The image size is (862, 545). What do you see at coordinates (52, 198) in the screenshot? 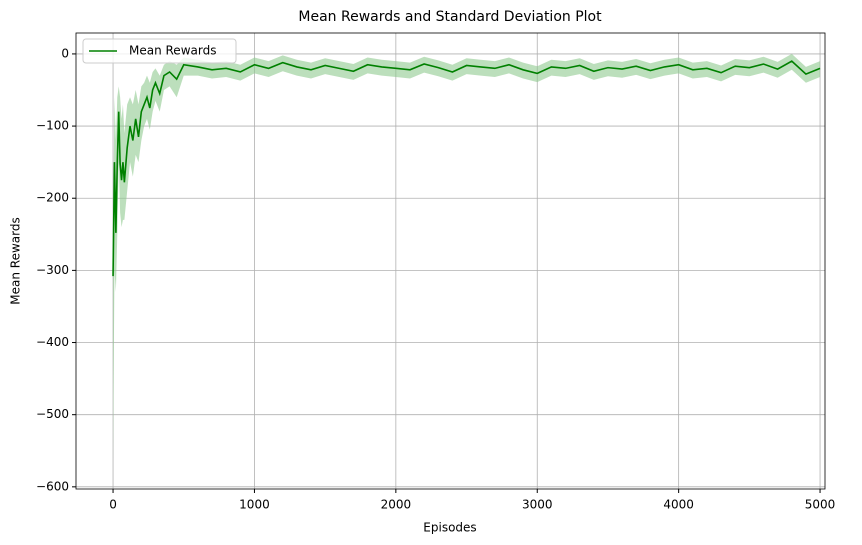
I see `y-tick-label: −200` at bounding box center [52, 198].